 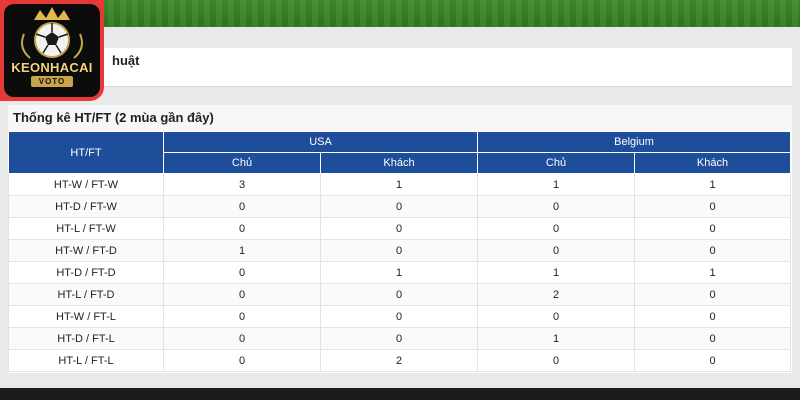 I want to click on logo-wordmark: KEONHACAI, so click(x=52, y=67).